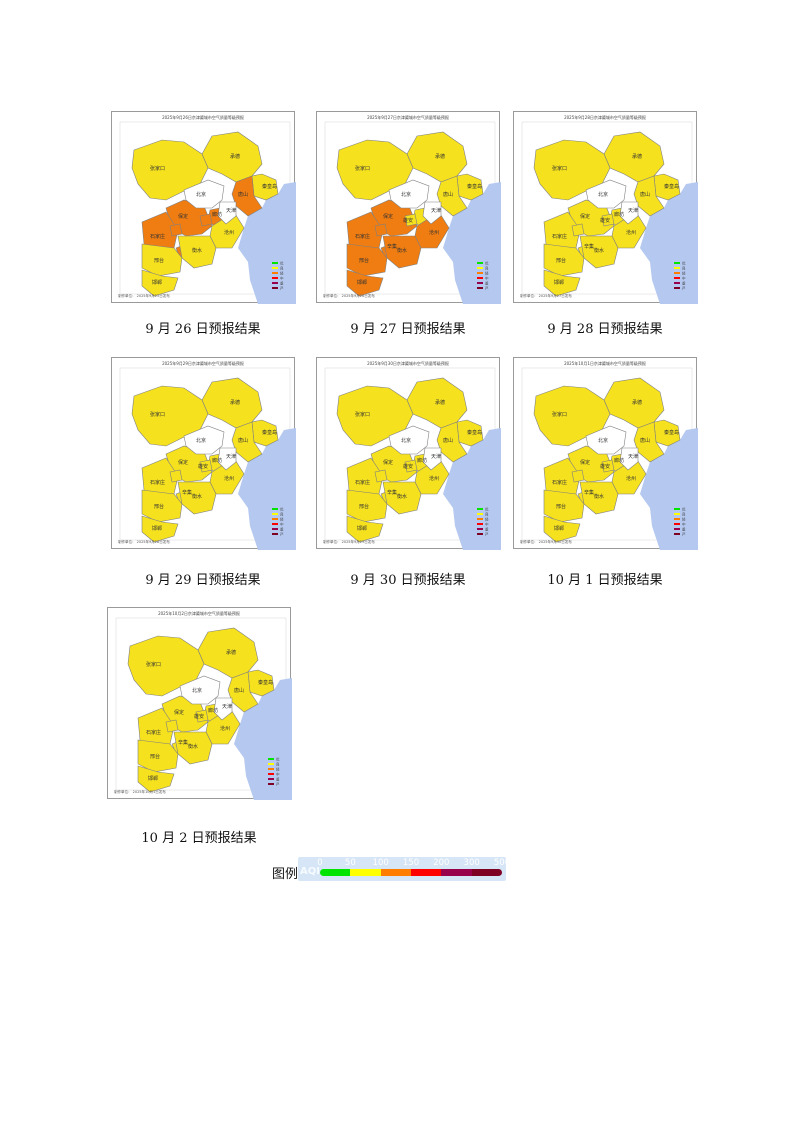  Describe the element at coordinates (413, 863) in the screenshot. I see `aqi-ticks: 0 50 100 150 200 300 500` at that location.